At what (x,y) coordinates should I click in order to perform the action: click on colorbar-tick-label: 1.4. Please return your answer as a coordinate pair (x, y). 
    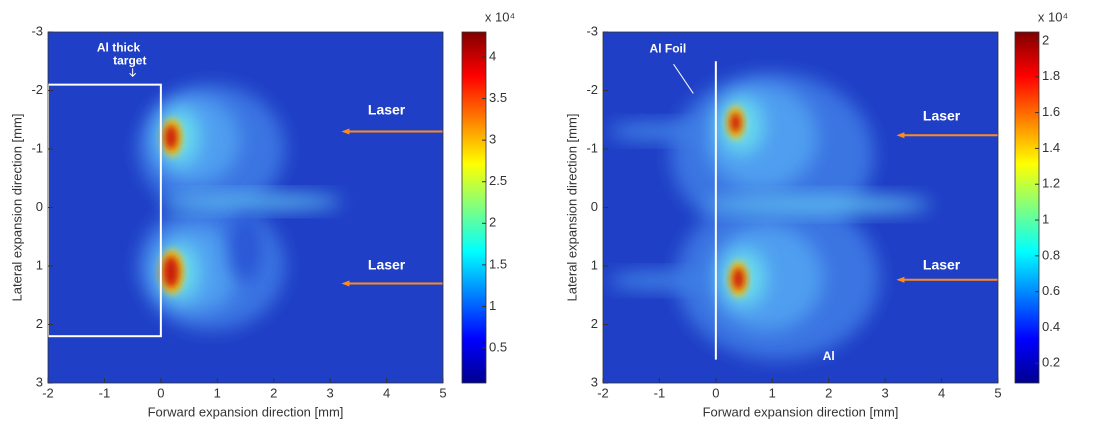
    Looking at the image, I should click on (1051, 147).